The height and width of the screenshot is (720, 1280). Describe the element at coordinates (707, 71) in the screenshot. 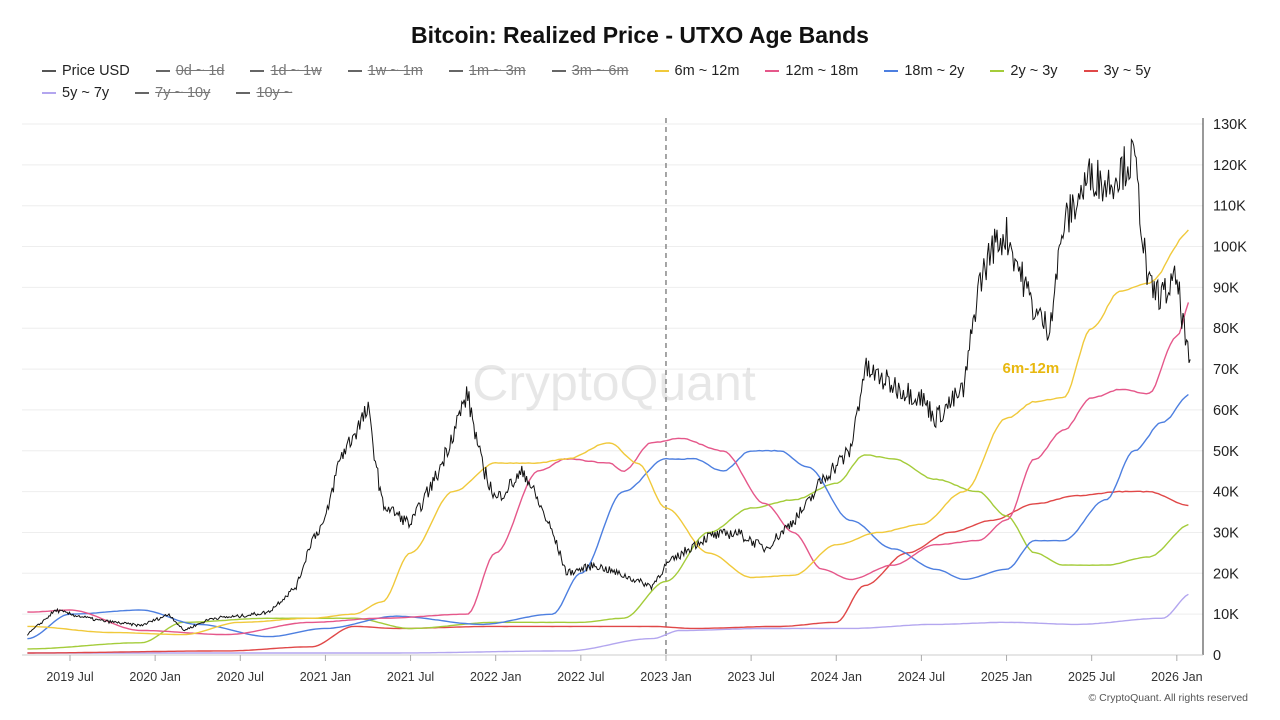

I see `legend-label: 6m ~ 12m` at that location.